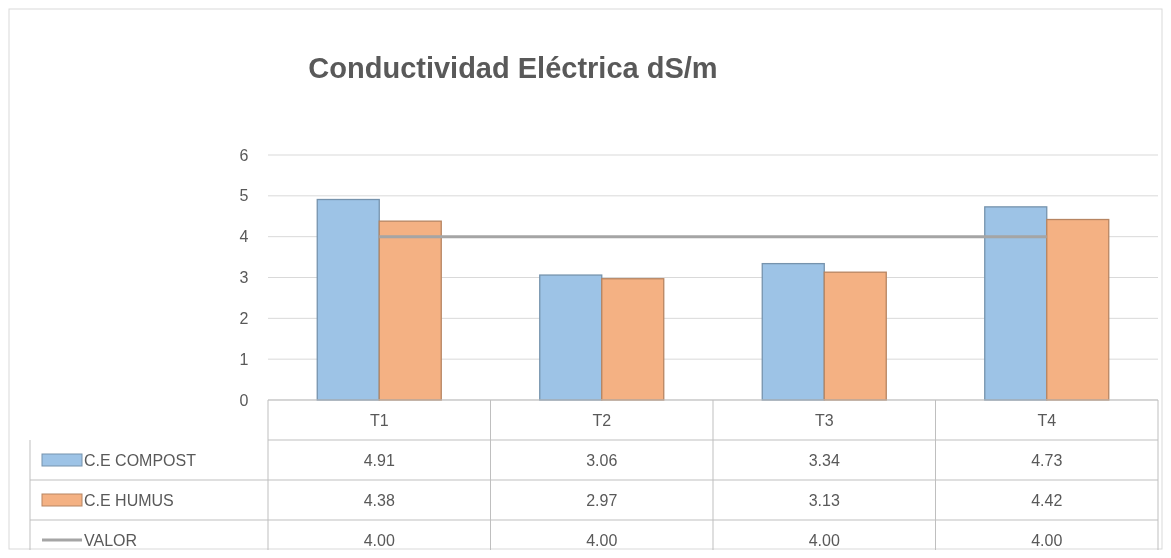 This screenshot has height=558, width=1171. What do you see at coordinates (602, 460) in the screenshot?
I see `data-label: 3.06` at bounding box center [602, 460].